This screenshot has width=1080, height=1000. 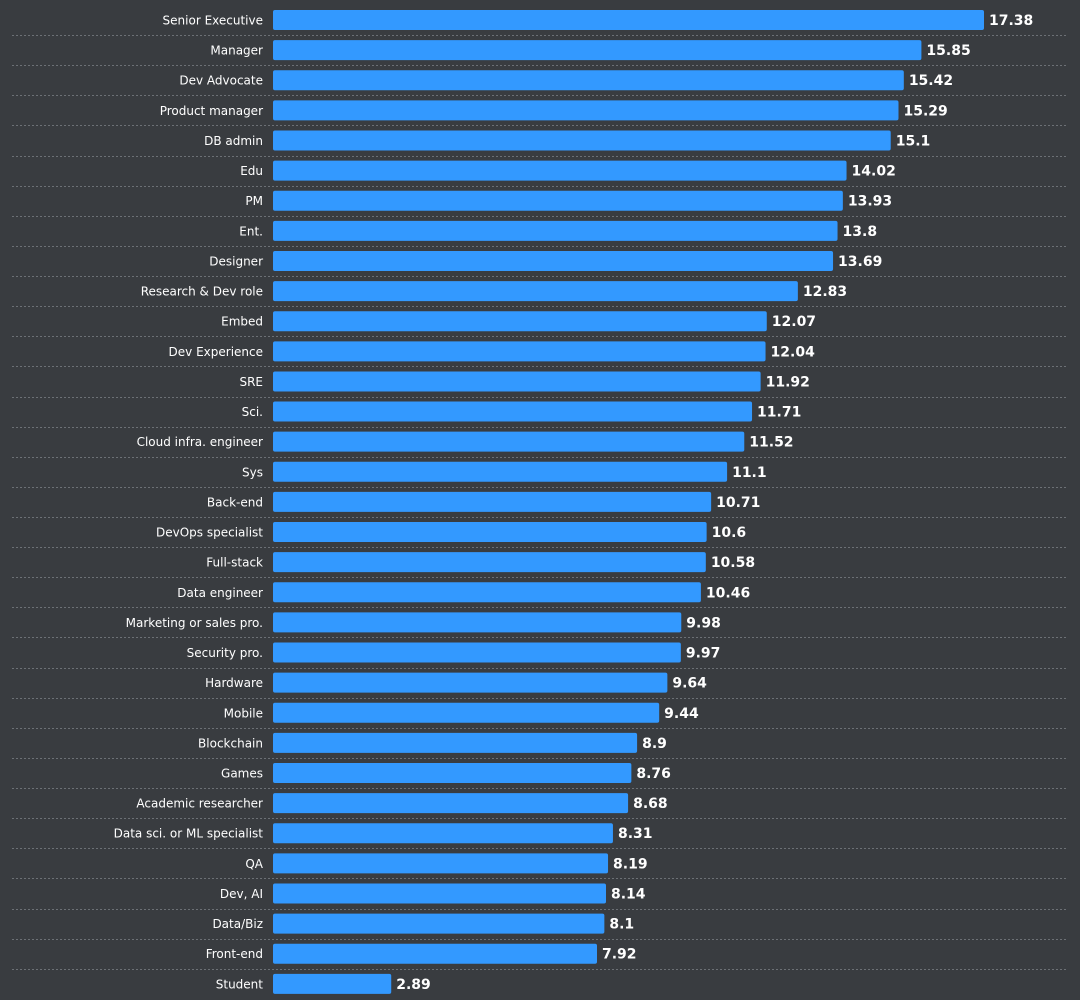 What do you see at coordinates (926, 111) in the screenshot?
I see `value-label-3: 15.29` at bounding box center [926, 111].